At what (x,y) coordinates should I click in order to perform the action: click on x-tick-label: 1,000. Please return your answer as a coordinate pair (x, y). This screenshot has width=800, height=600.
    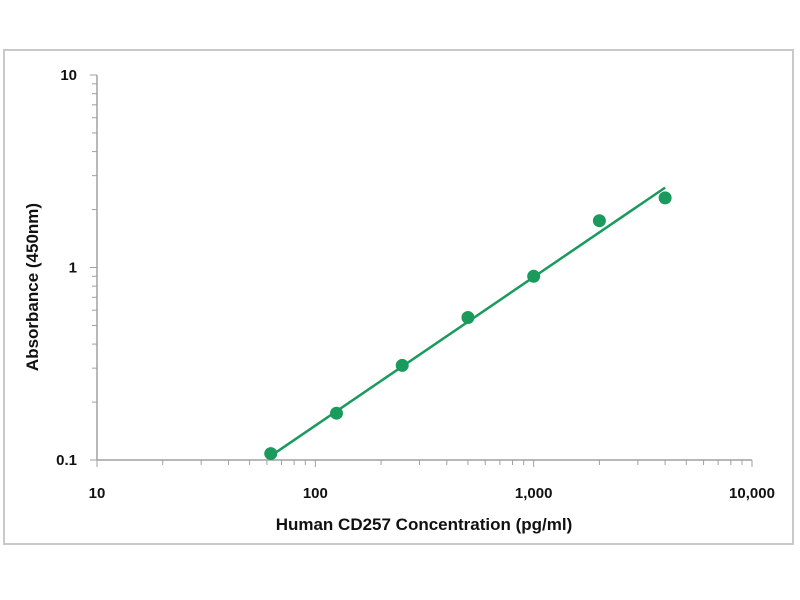
    Looking at the image, I should click on (534, 493).